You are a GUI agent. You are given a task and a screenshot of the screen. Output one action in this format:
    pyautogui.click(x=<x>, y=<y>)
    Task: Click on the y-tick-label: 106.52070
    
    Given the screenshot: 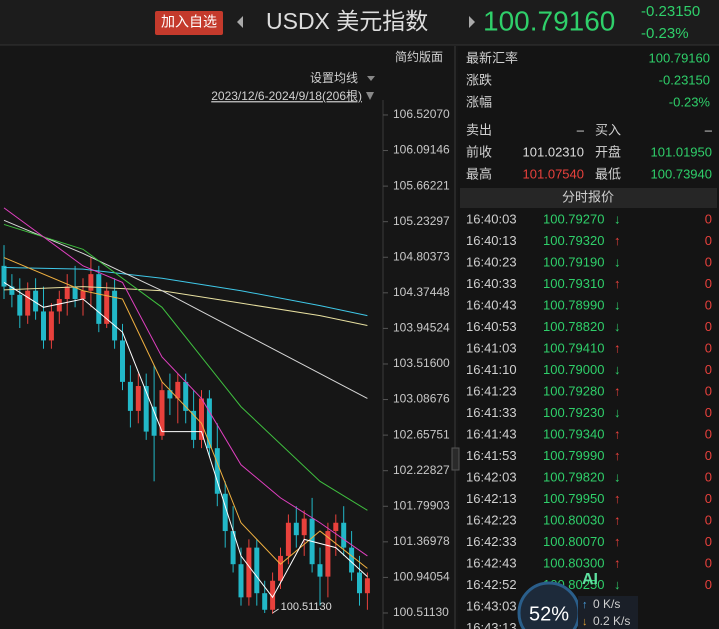 What is the action you would take?
    pyautogui.click(x=421, y=114)
    